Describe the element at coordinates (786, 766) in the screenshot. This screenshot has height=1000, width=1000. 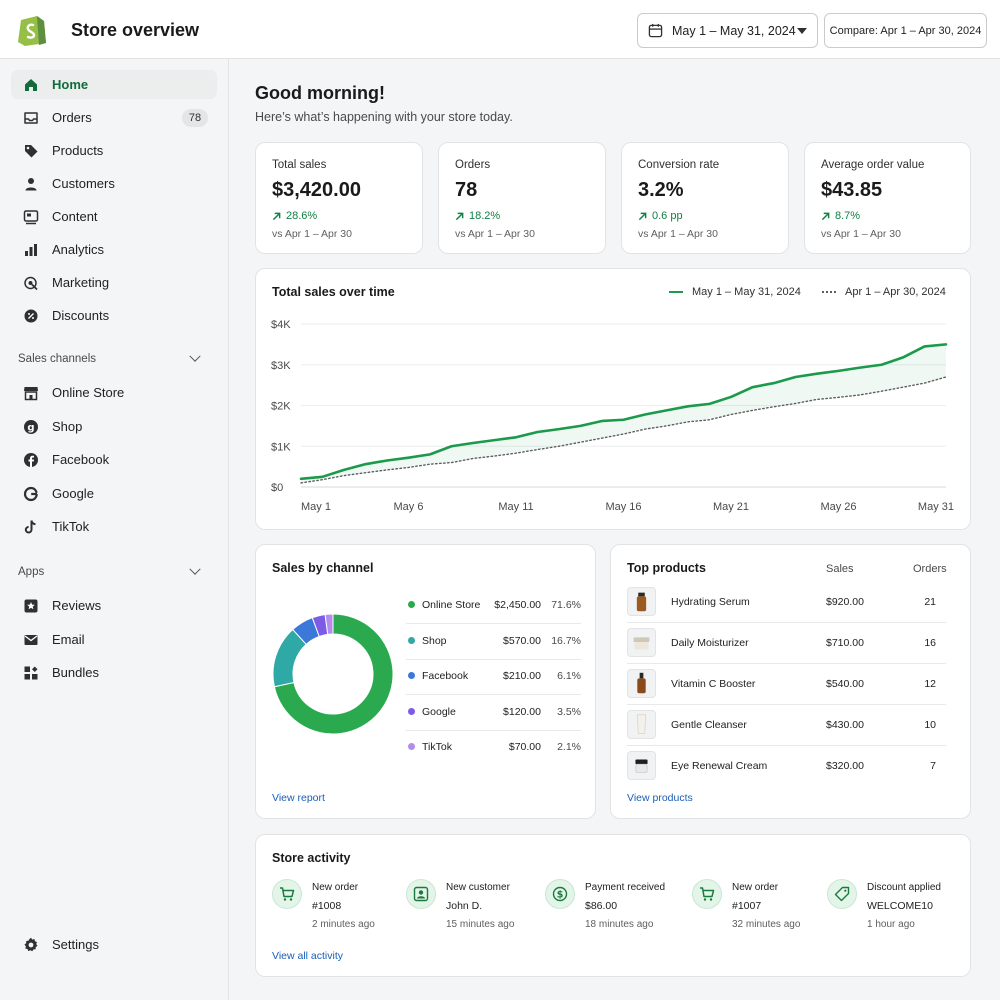
I see `product-row: Eye Renewal Cream $320.00 7` at that location.